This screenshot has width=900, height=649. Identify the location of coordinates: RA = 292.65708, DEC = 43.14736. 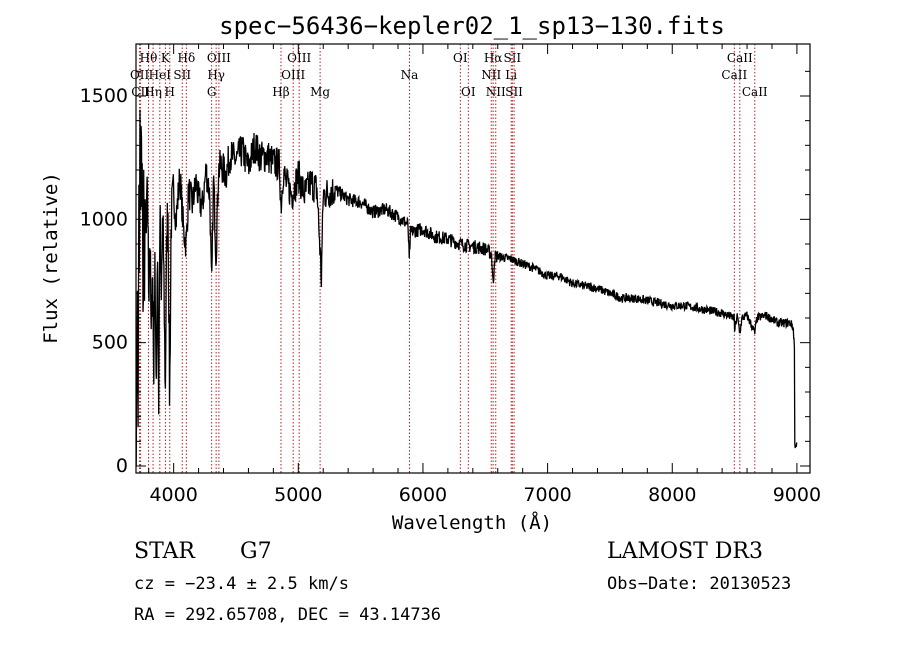
(287, 615).